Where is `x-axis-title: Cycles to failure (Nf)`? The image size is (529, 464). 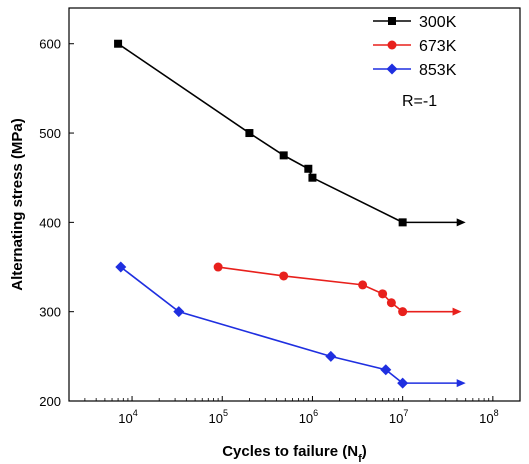 x-axis-title: Cycles to failure (Nf) is located at coordinates (294, 453).